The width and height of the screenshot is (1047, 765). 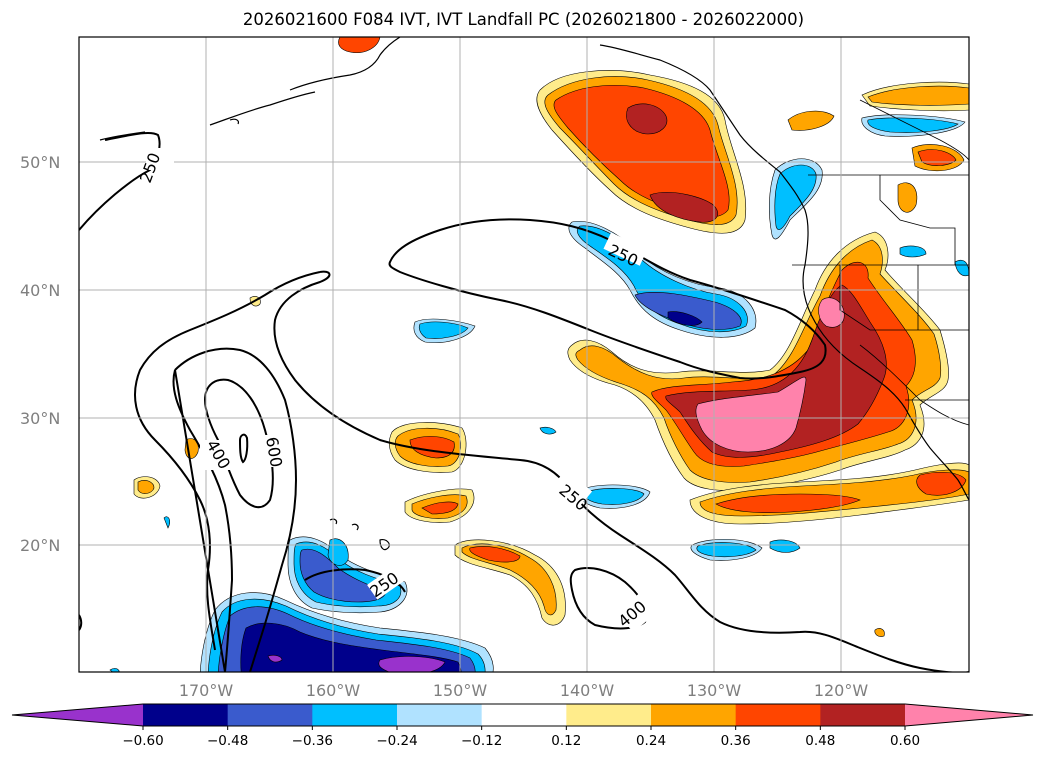 I want to click on lon-label-150: 150°W, so click(x=460, y=690).